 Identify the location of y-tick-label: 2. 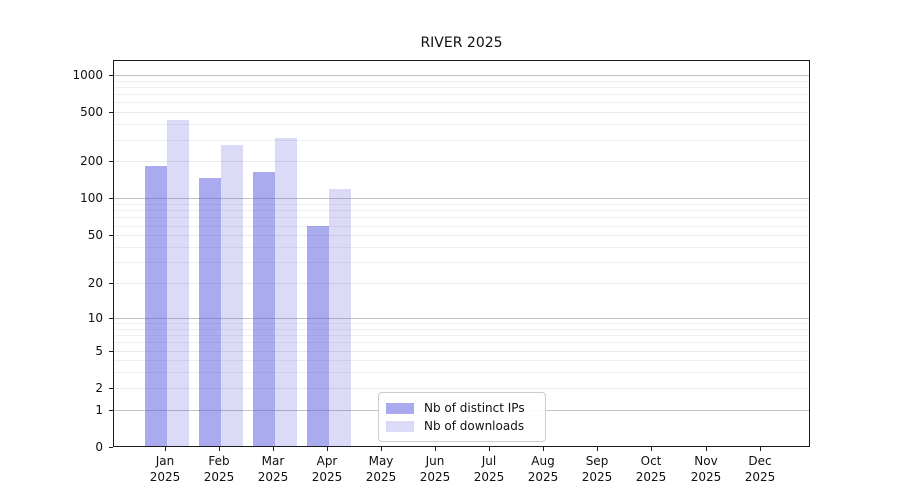
(99, 388).